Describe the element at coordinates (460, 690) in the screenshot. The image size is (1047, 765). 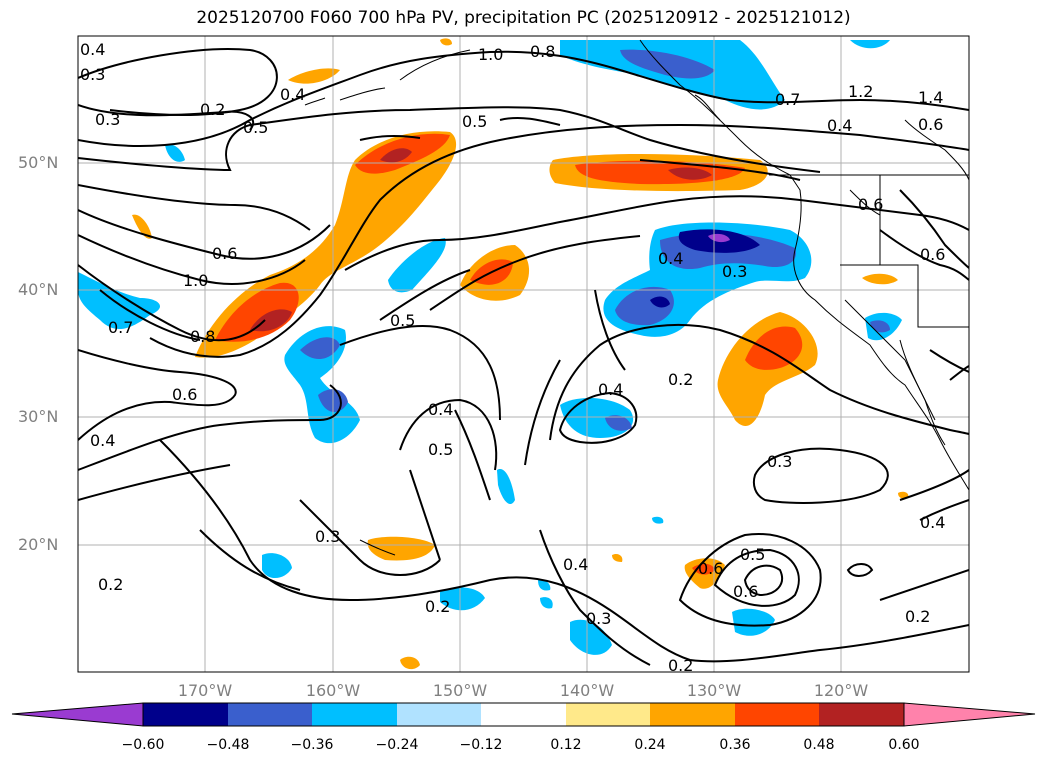
I see `lon-label-150w: 150°W` at that location.